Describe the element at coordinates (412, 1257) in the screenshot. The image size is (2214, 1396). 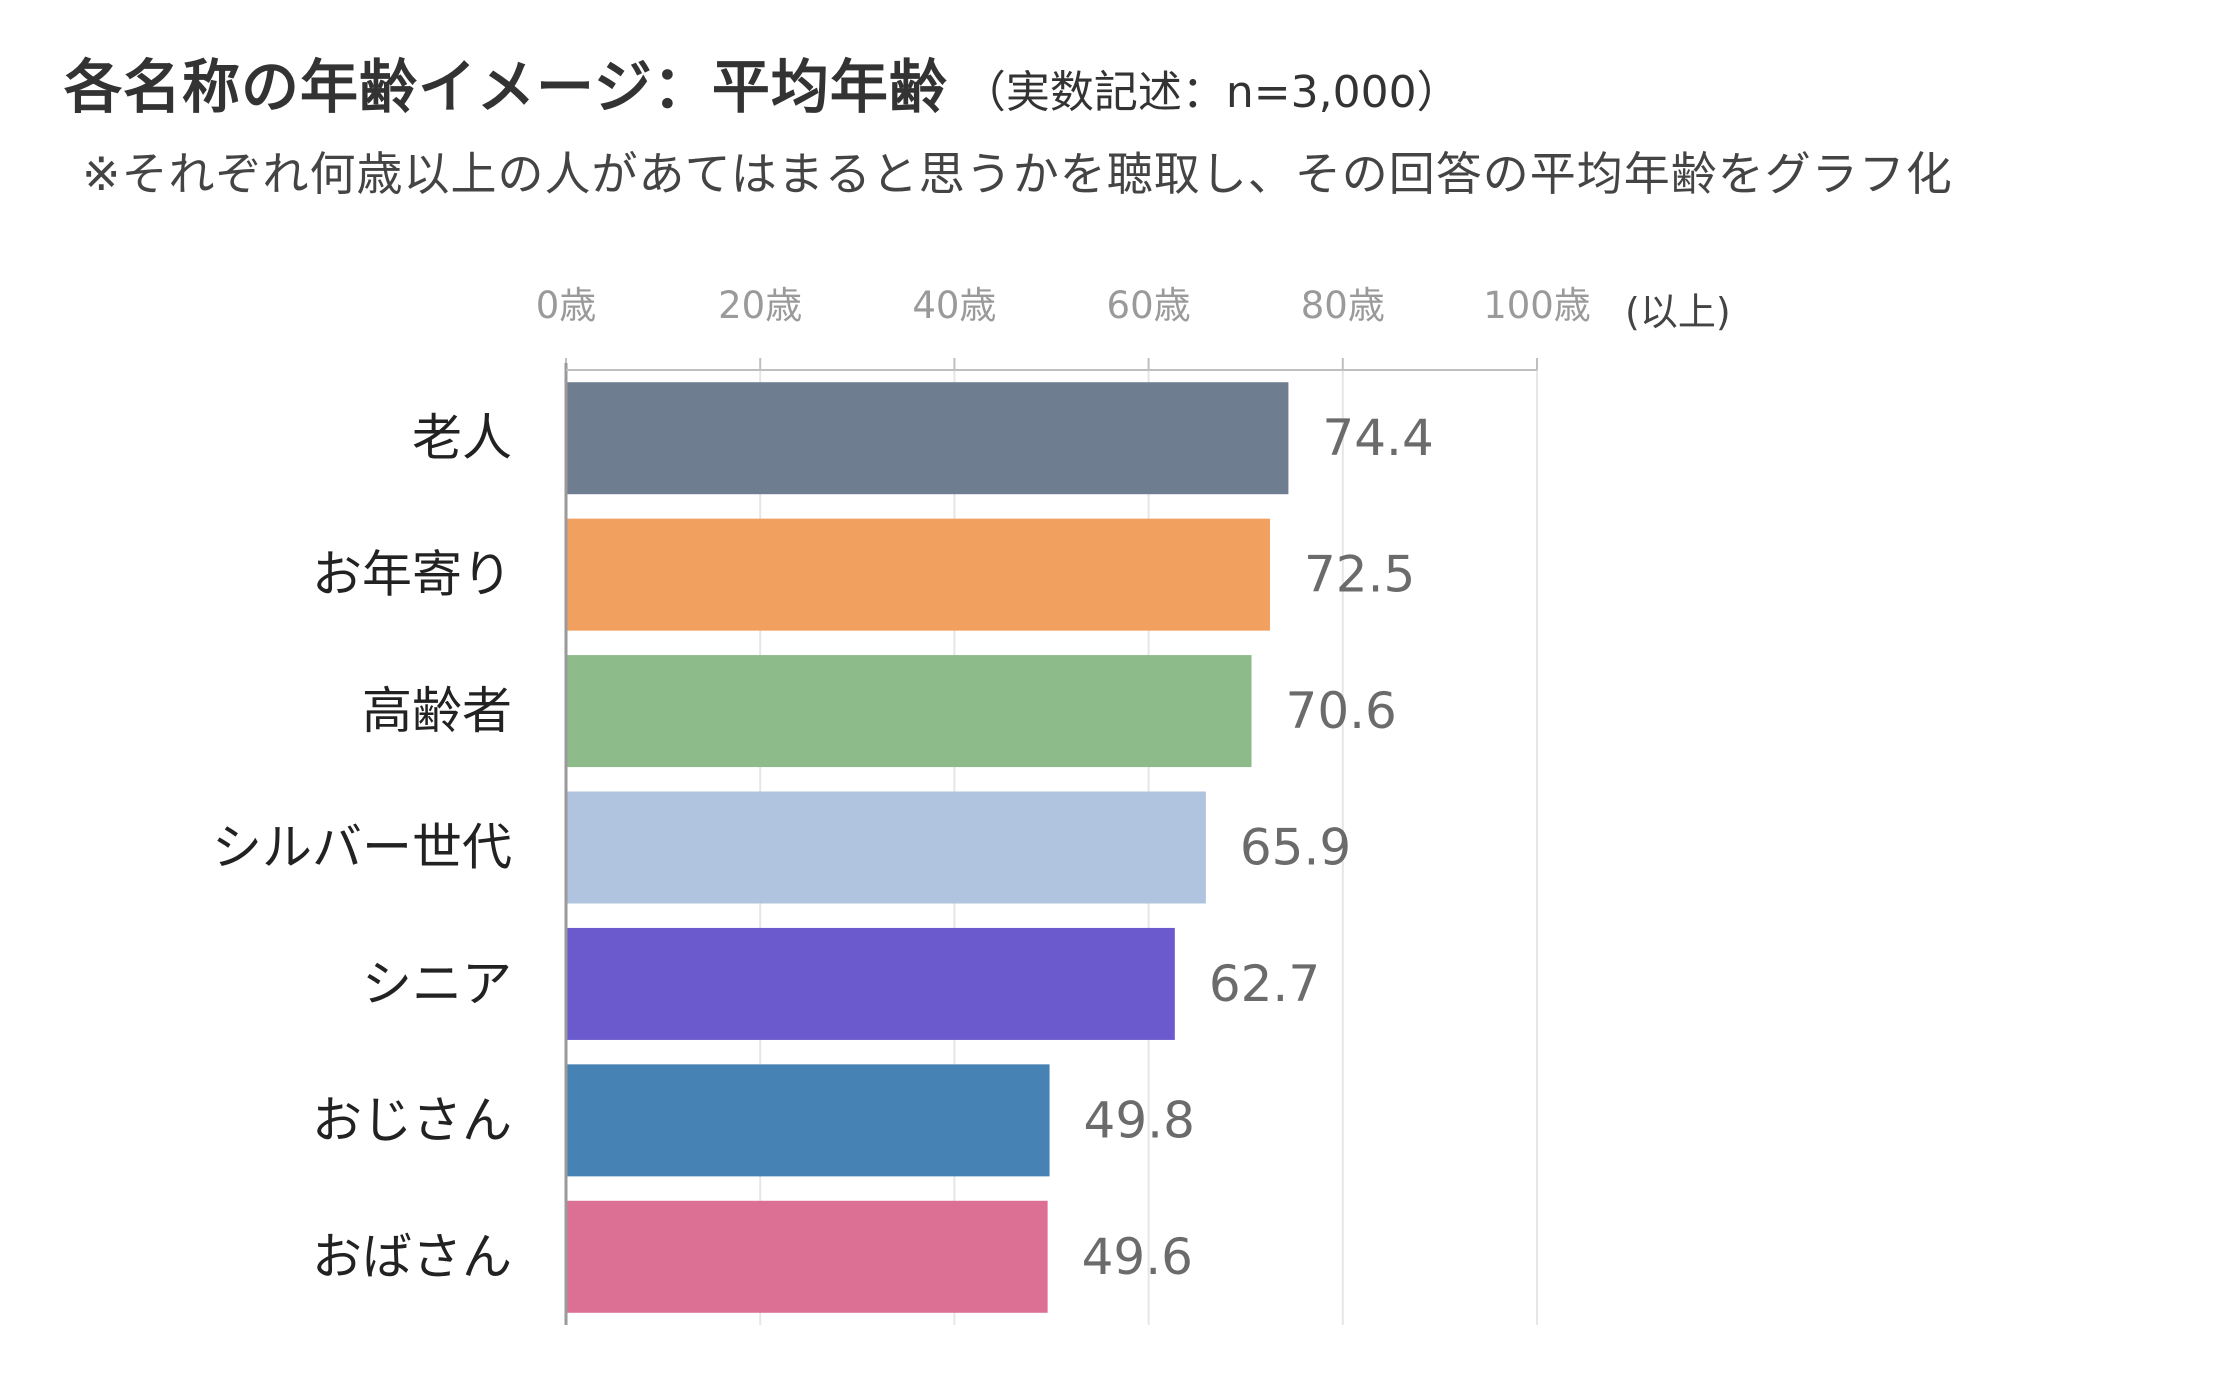
I see `category-label: おばさん` at that location.